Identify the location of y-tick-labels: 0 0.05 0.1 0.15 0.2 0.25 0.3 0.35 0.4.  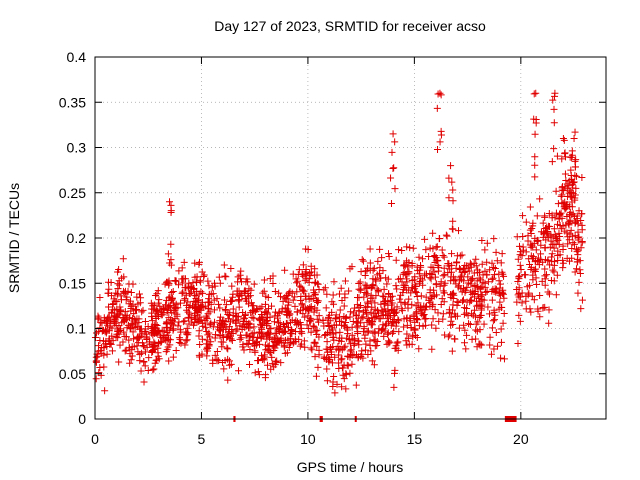
(72, 238).